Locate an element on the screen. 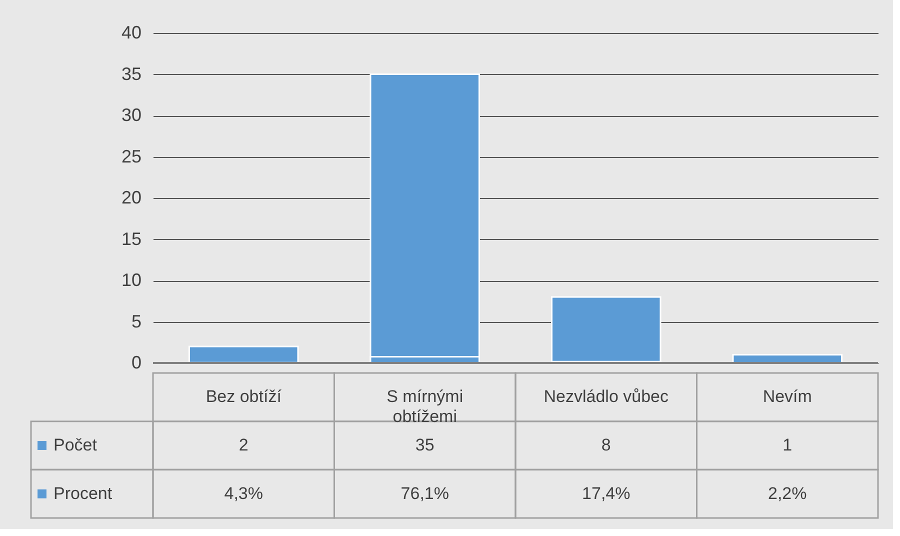 Image resolution: width=900 pixels, height=536 pixels. x-tick-label: Nevím is located at coordinates (787, 396).